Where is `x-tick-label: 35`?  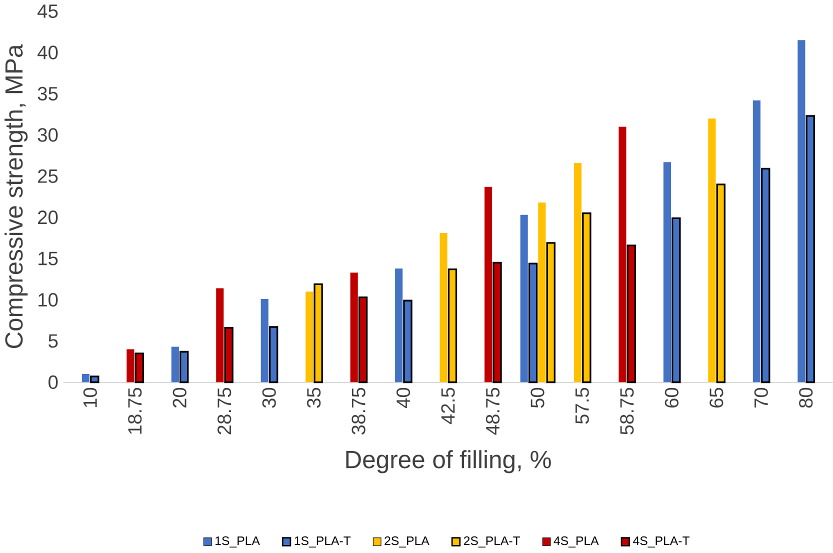 x-tick-label: 35 is located at coordinates (314, 398).